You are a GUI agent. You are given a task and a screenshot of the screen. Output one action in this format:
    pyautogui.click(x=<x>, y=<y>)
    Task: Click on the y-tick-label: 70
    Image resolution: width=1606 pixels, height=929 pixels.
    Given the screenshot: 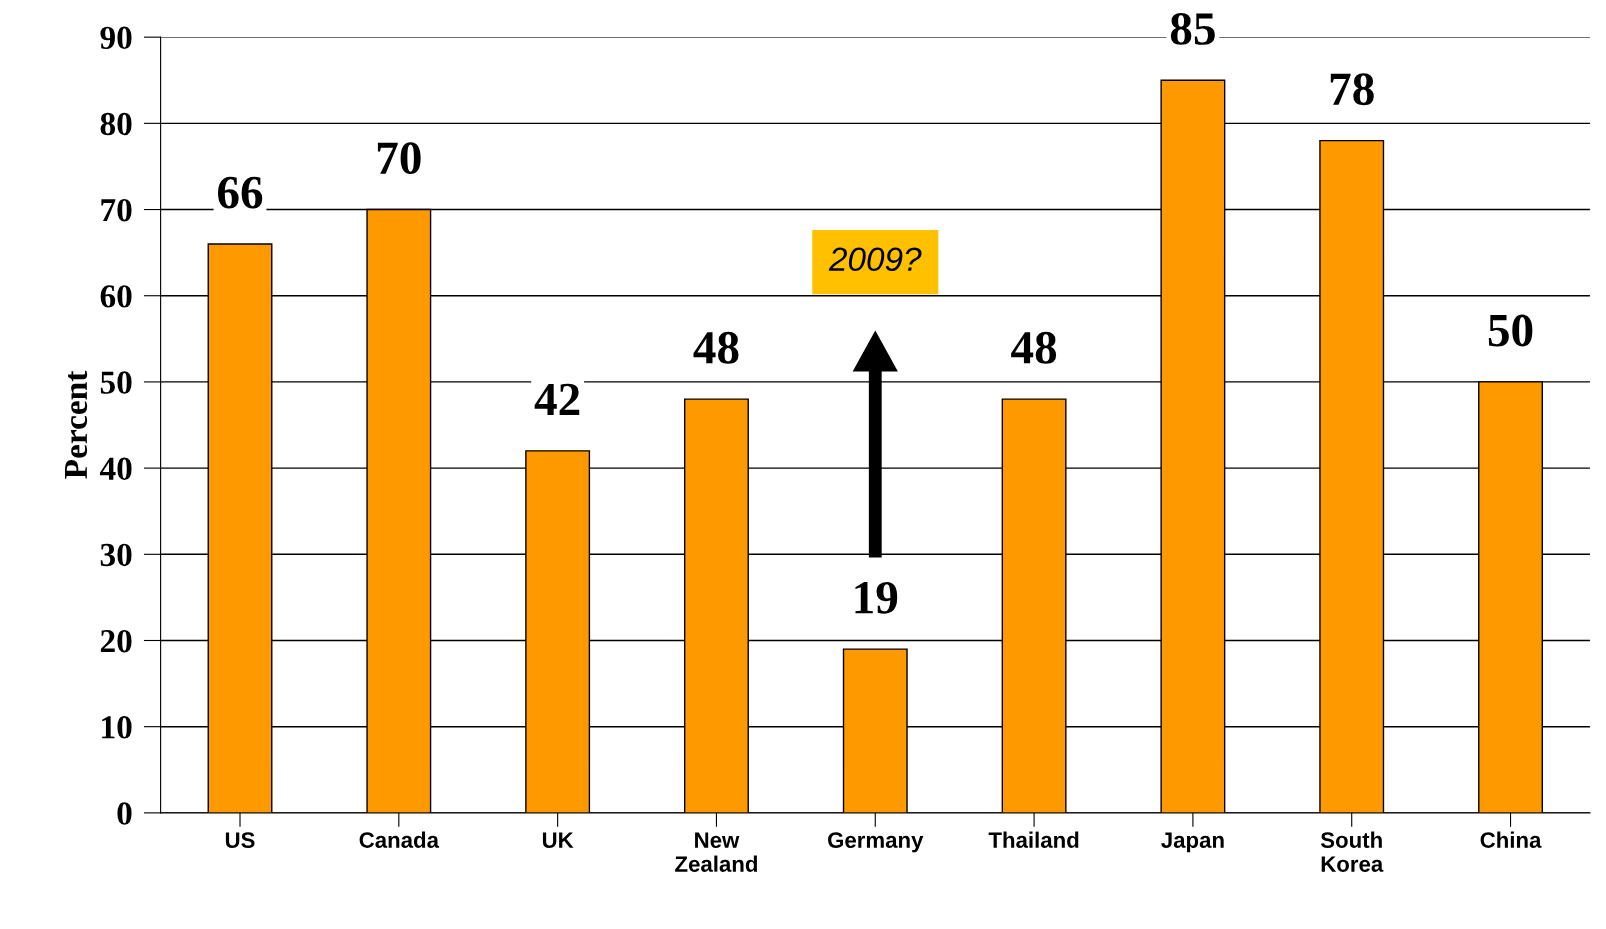 What is the action you would take?
    pyautogui.click(x=116, y=210)
    